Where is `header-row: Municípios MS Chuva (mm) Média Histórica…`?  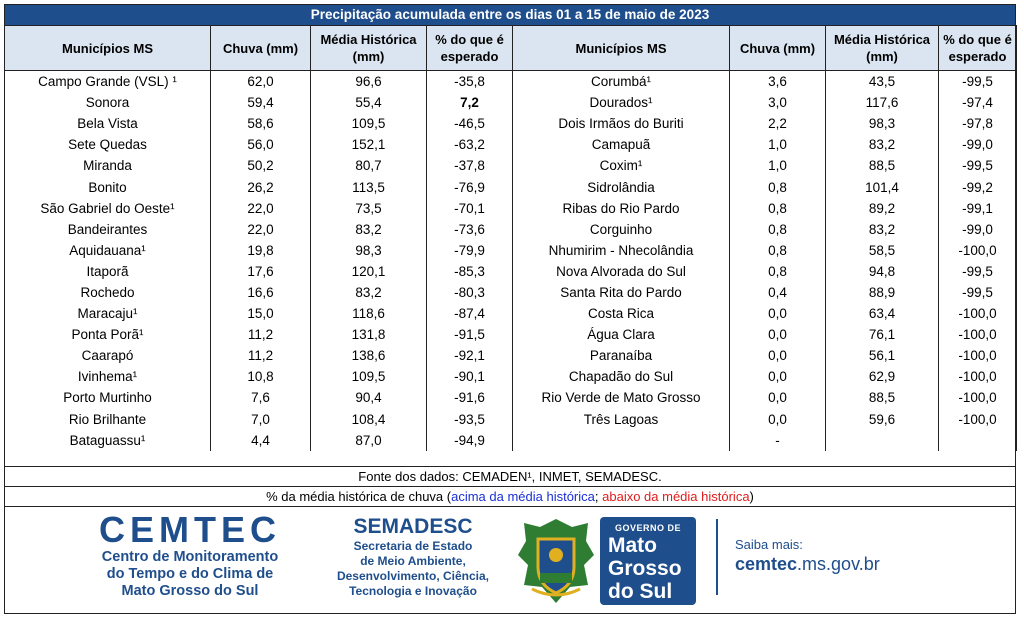 header-row: Municípios MS Chuva (mm) Média Histórica… is located at coordinates (510, 48).